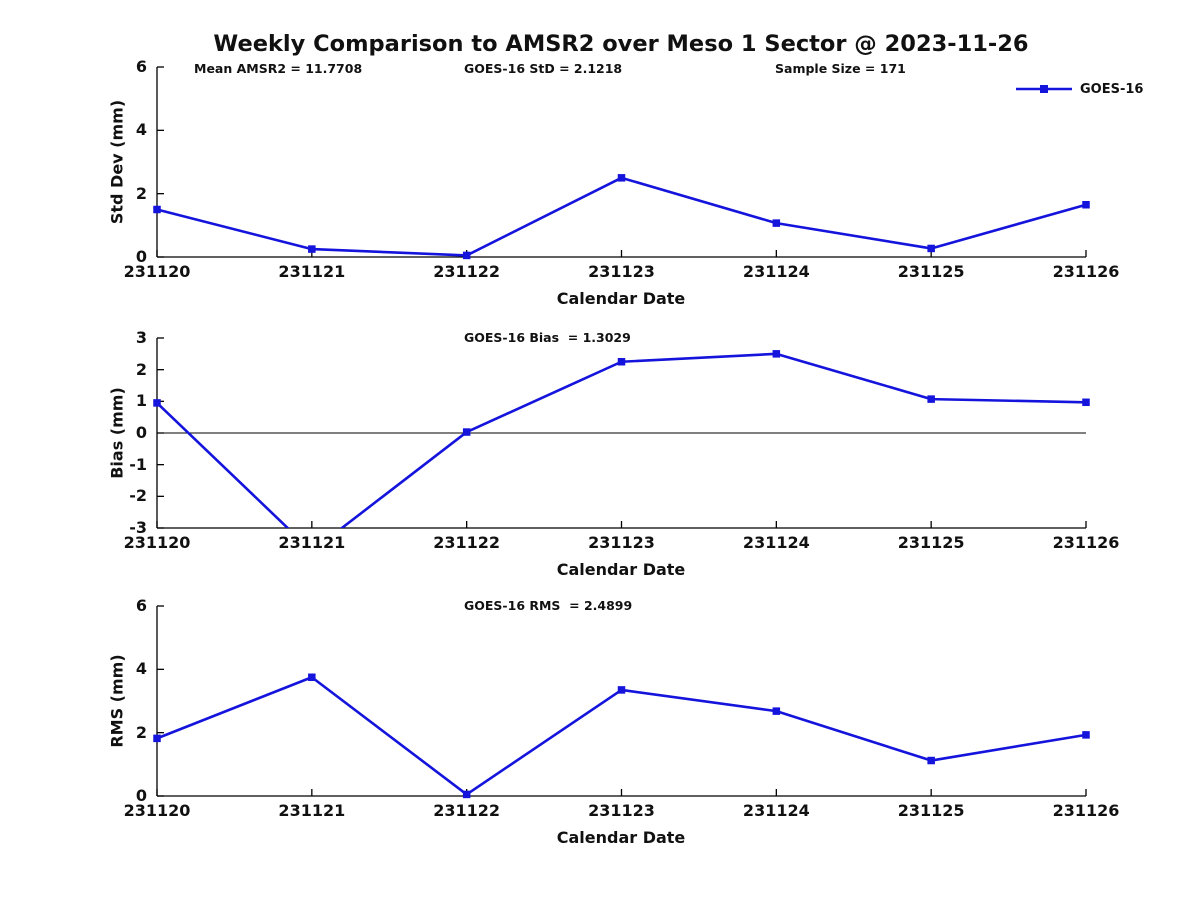 This screenshot has width=1200, height=900. Describe the element at coordinates (138, 464) in the screenshot. I see `y-tick-label: -1` at that location.